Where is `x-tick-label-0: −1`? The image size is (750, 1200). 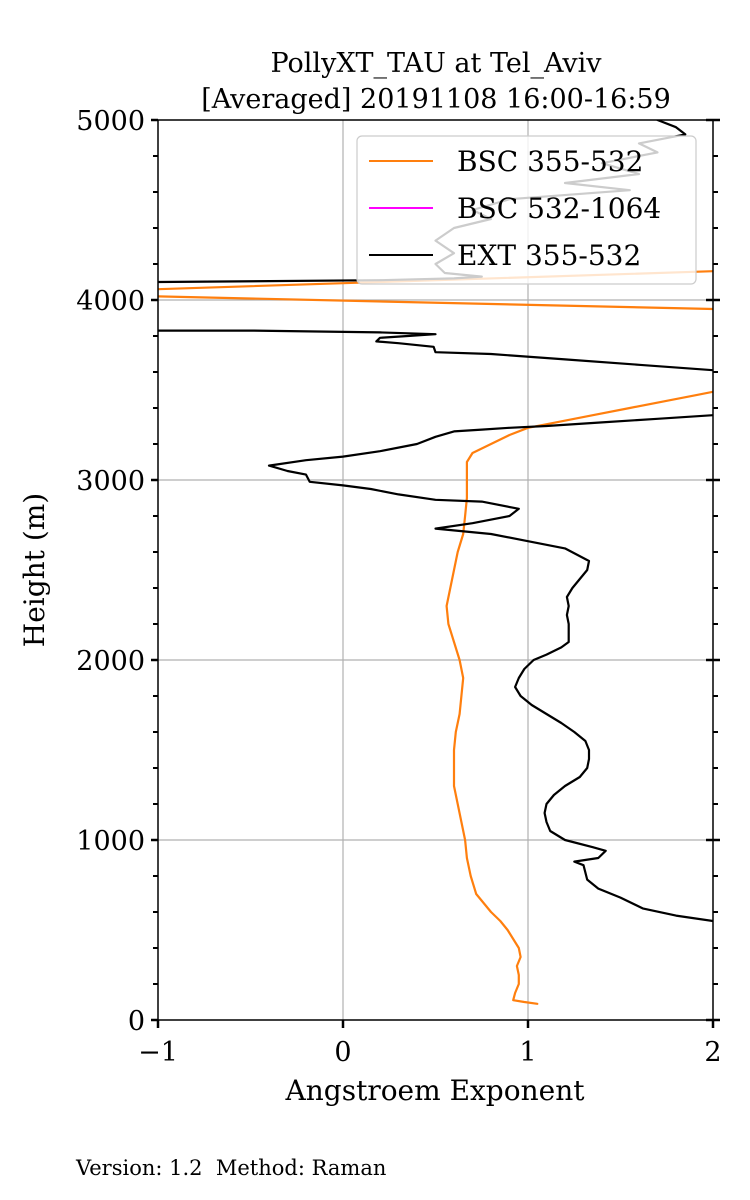
x-tick-label-0: −1 is located at coordinates (158, 1052).